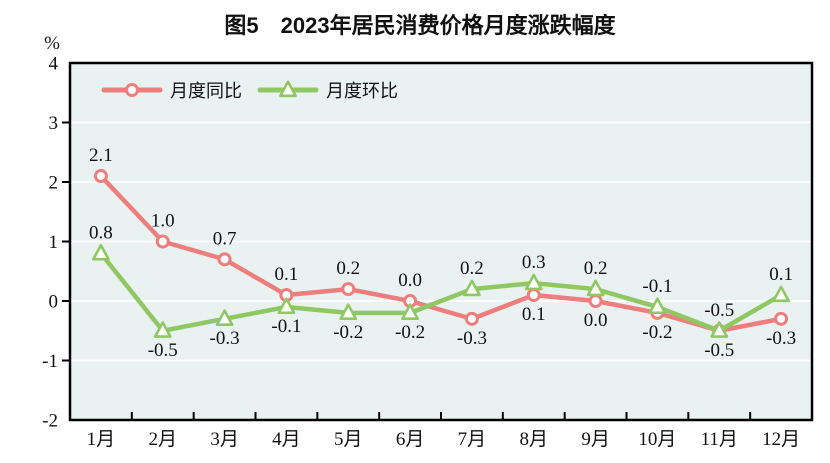  What do you see at coordinates (595, 439) in the screenshot?
I see `x-axis-label: 9月` at bounding box center [595, 439].